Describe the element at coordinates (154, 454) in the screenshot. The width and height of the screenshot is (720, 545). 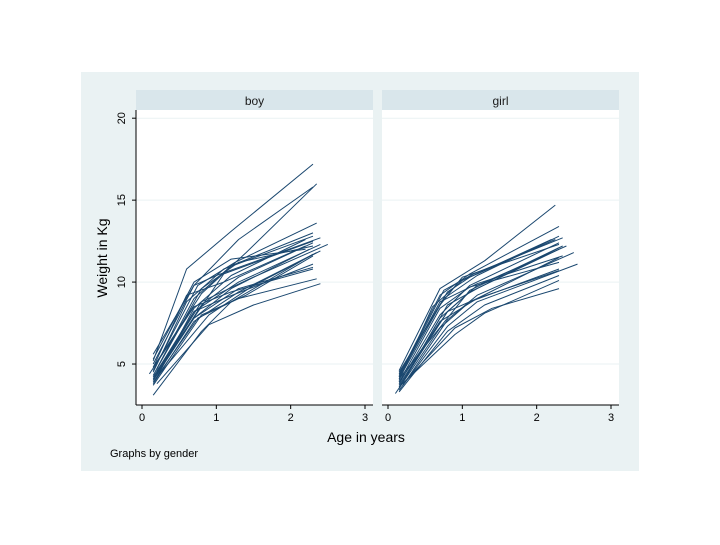
I see `graphs-by-note: Graphs by gender` at that location.